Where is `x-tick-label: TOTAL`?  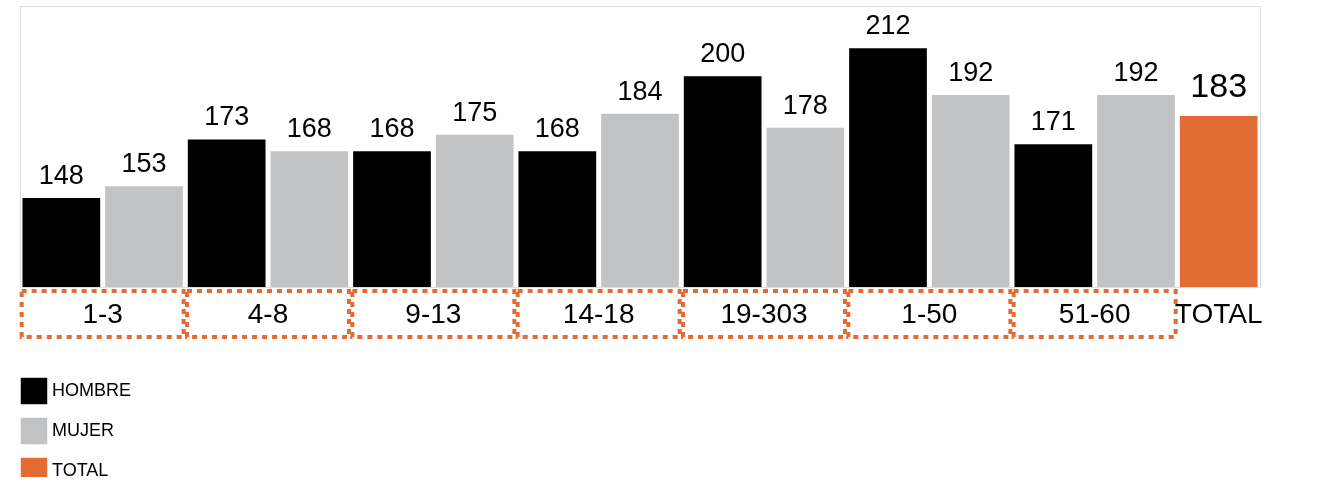 x-tick-label: TOTAL is located at coordinates (1218, 313).